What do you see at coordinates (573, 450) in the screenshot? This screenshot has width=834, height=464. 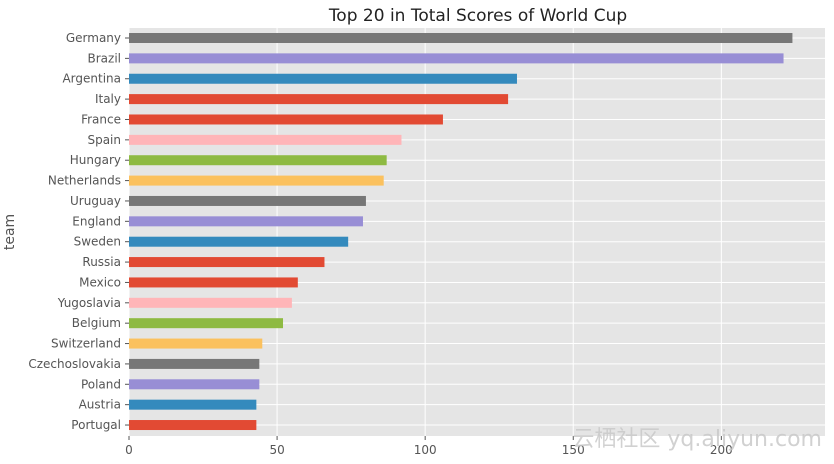 I see `x-tick-label: 150` at bounding box center [573, 450].